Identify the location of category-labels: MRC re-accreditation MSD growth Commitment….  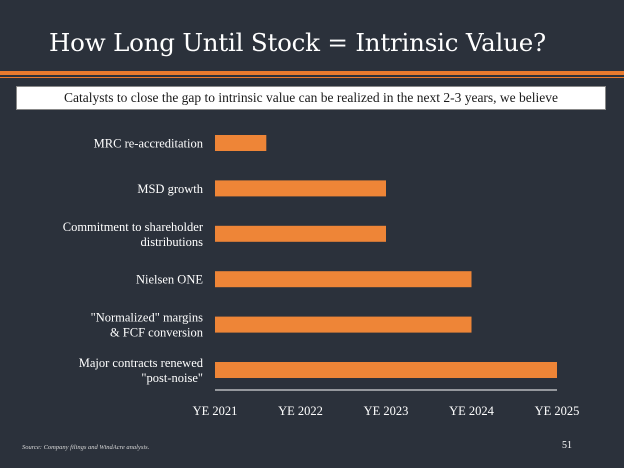
(133, 261).